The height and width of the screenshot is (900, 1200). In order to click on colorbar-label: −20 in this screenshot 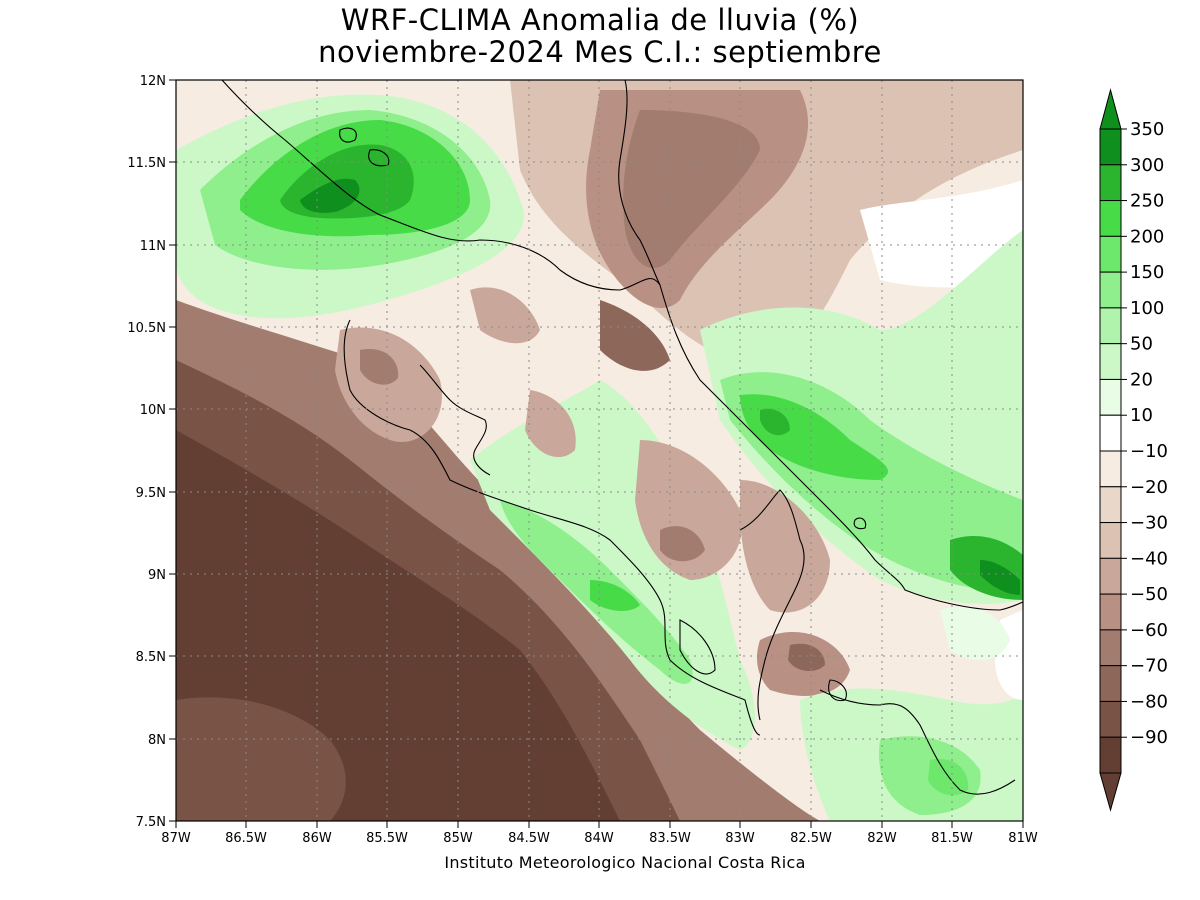, I will do `click(1149, 487)`.